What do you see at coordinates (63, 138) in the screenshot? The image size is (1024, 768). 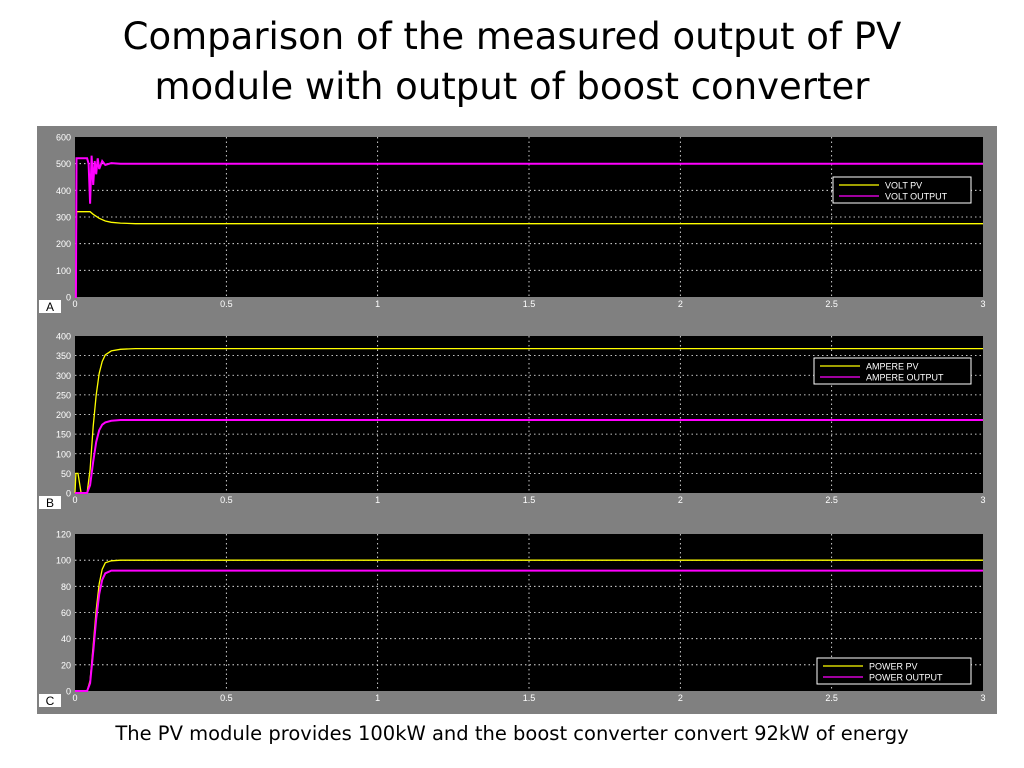 I see `y-tick-label: 600` at bounding box center [63, 138].